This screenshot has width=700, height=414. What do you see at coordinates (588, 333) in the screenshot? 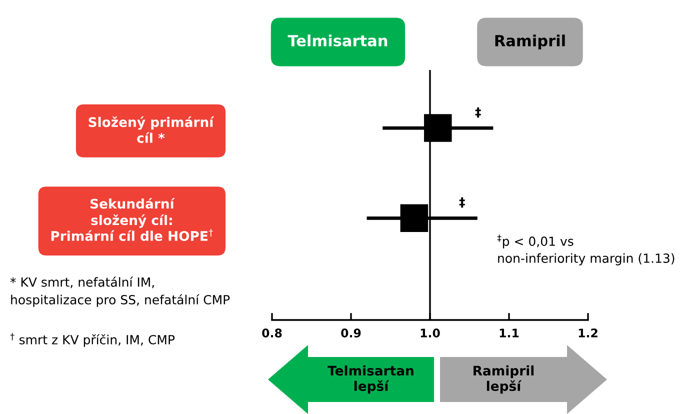
I see `x-tick-label: 1.2` at bounding box center [588, 333].